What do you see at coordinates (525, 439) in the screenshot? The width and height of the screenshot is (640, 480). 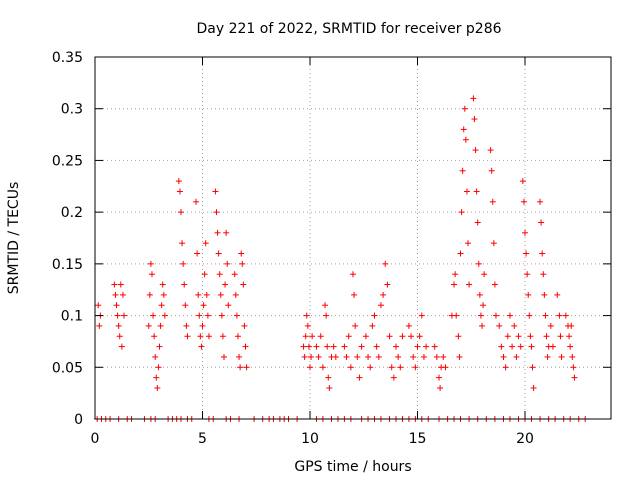 I see `x-tick-label: 20` at bounding box center [525, 439].